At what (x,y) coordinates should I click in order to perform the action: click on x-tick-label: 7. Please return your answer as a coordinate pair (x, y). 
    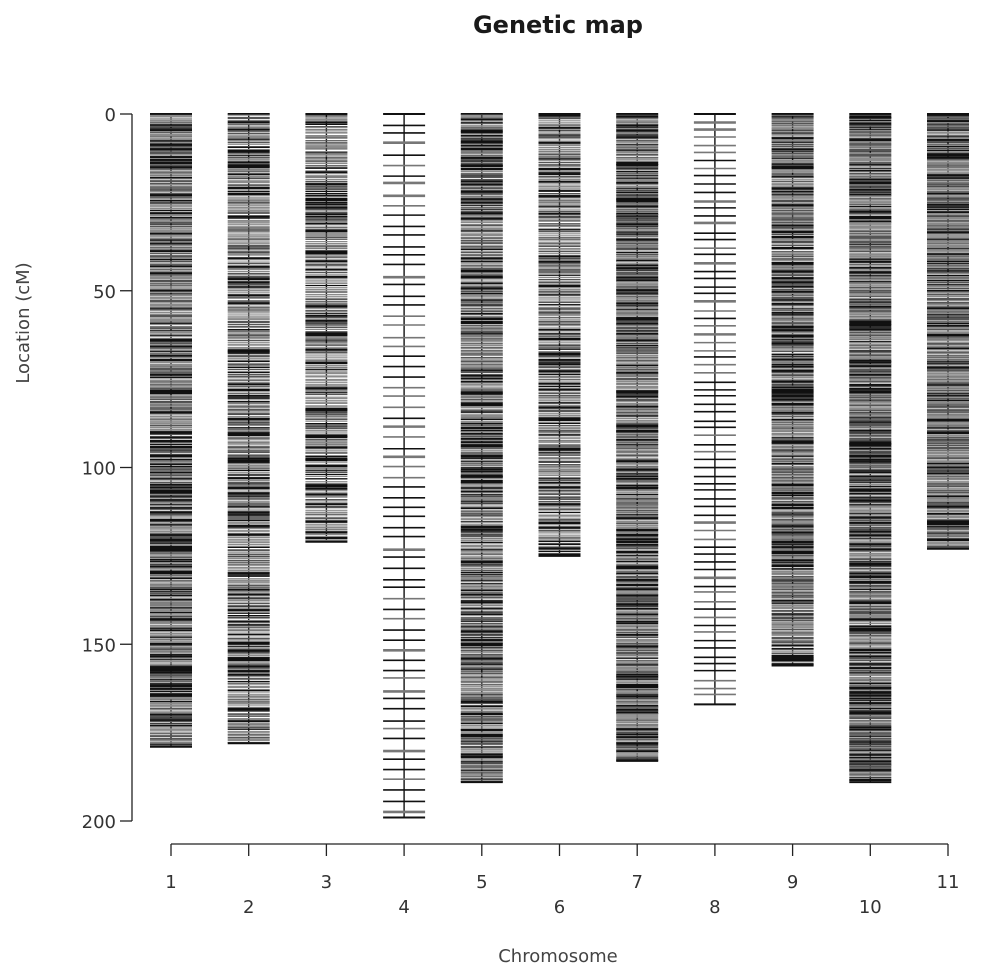
    Looking at the image, I should click on (636, 882).